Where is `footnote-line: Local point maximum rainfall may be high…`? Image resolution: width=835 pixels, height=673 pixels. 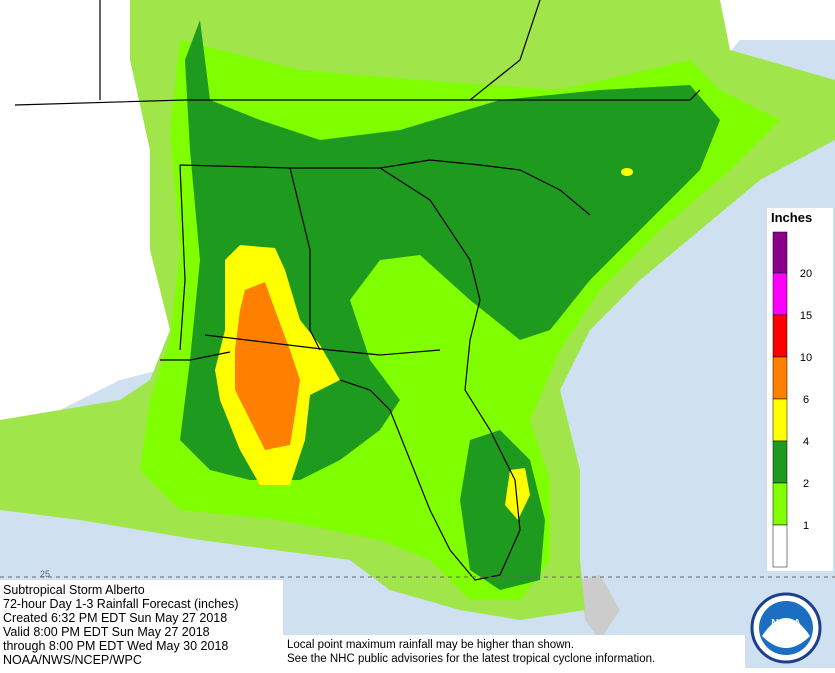
footnote-line: Local point maximum rainfall may be high… is located at coordinates (430, 645).